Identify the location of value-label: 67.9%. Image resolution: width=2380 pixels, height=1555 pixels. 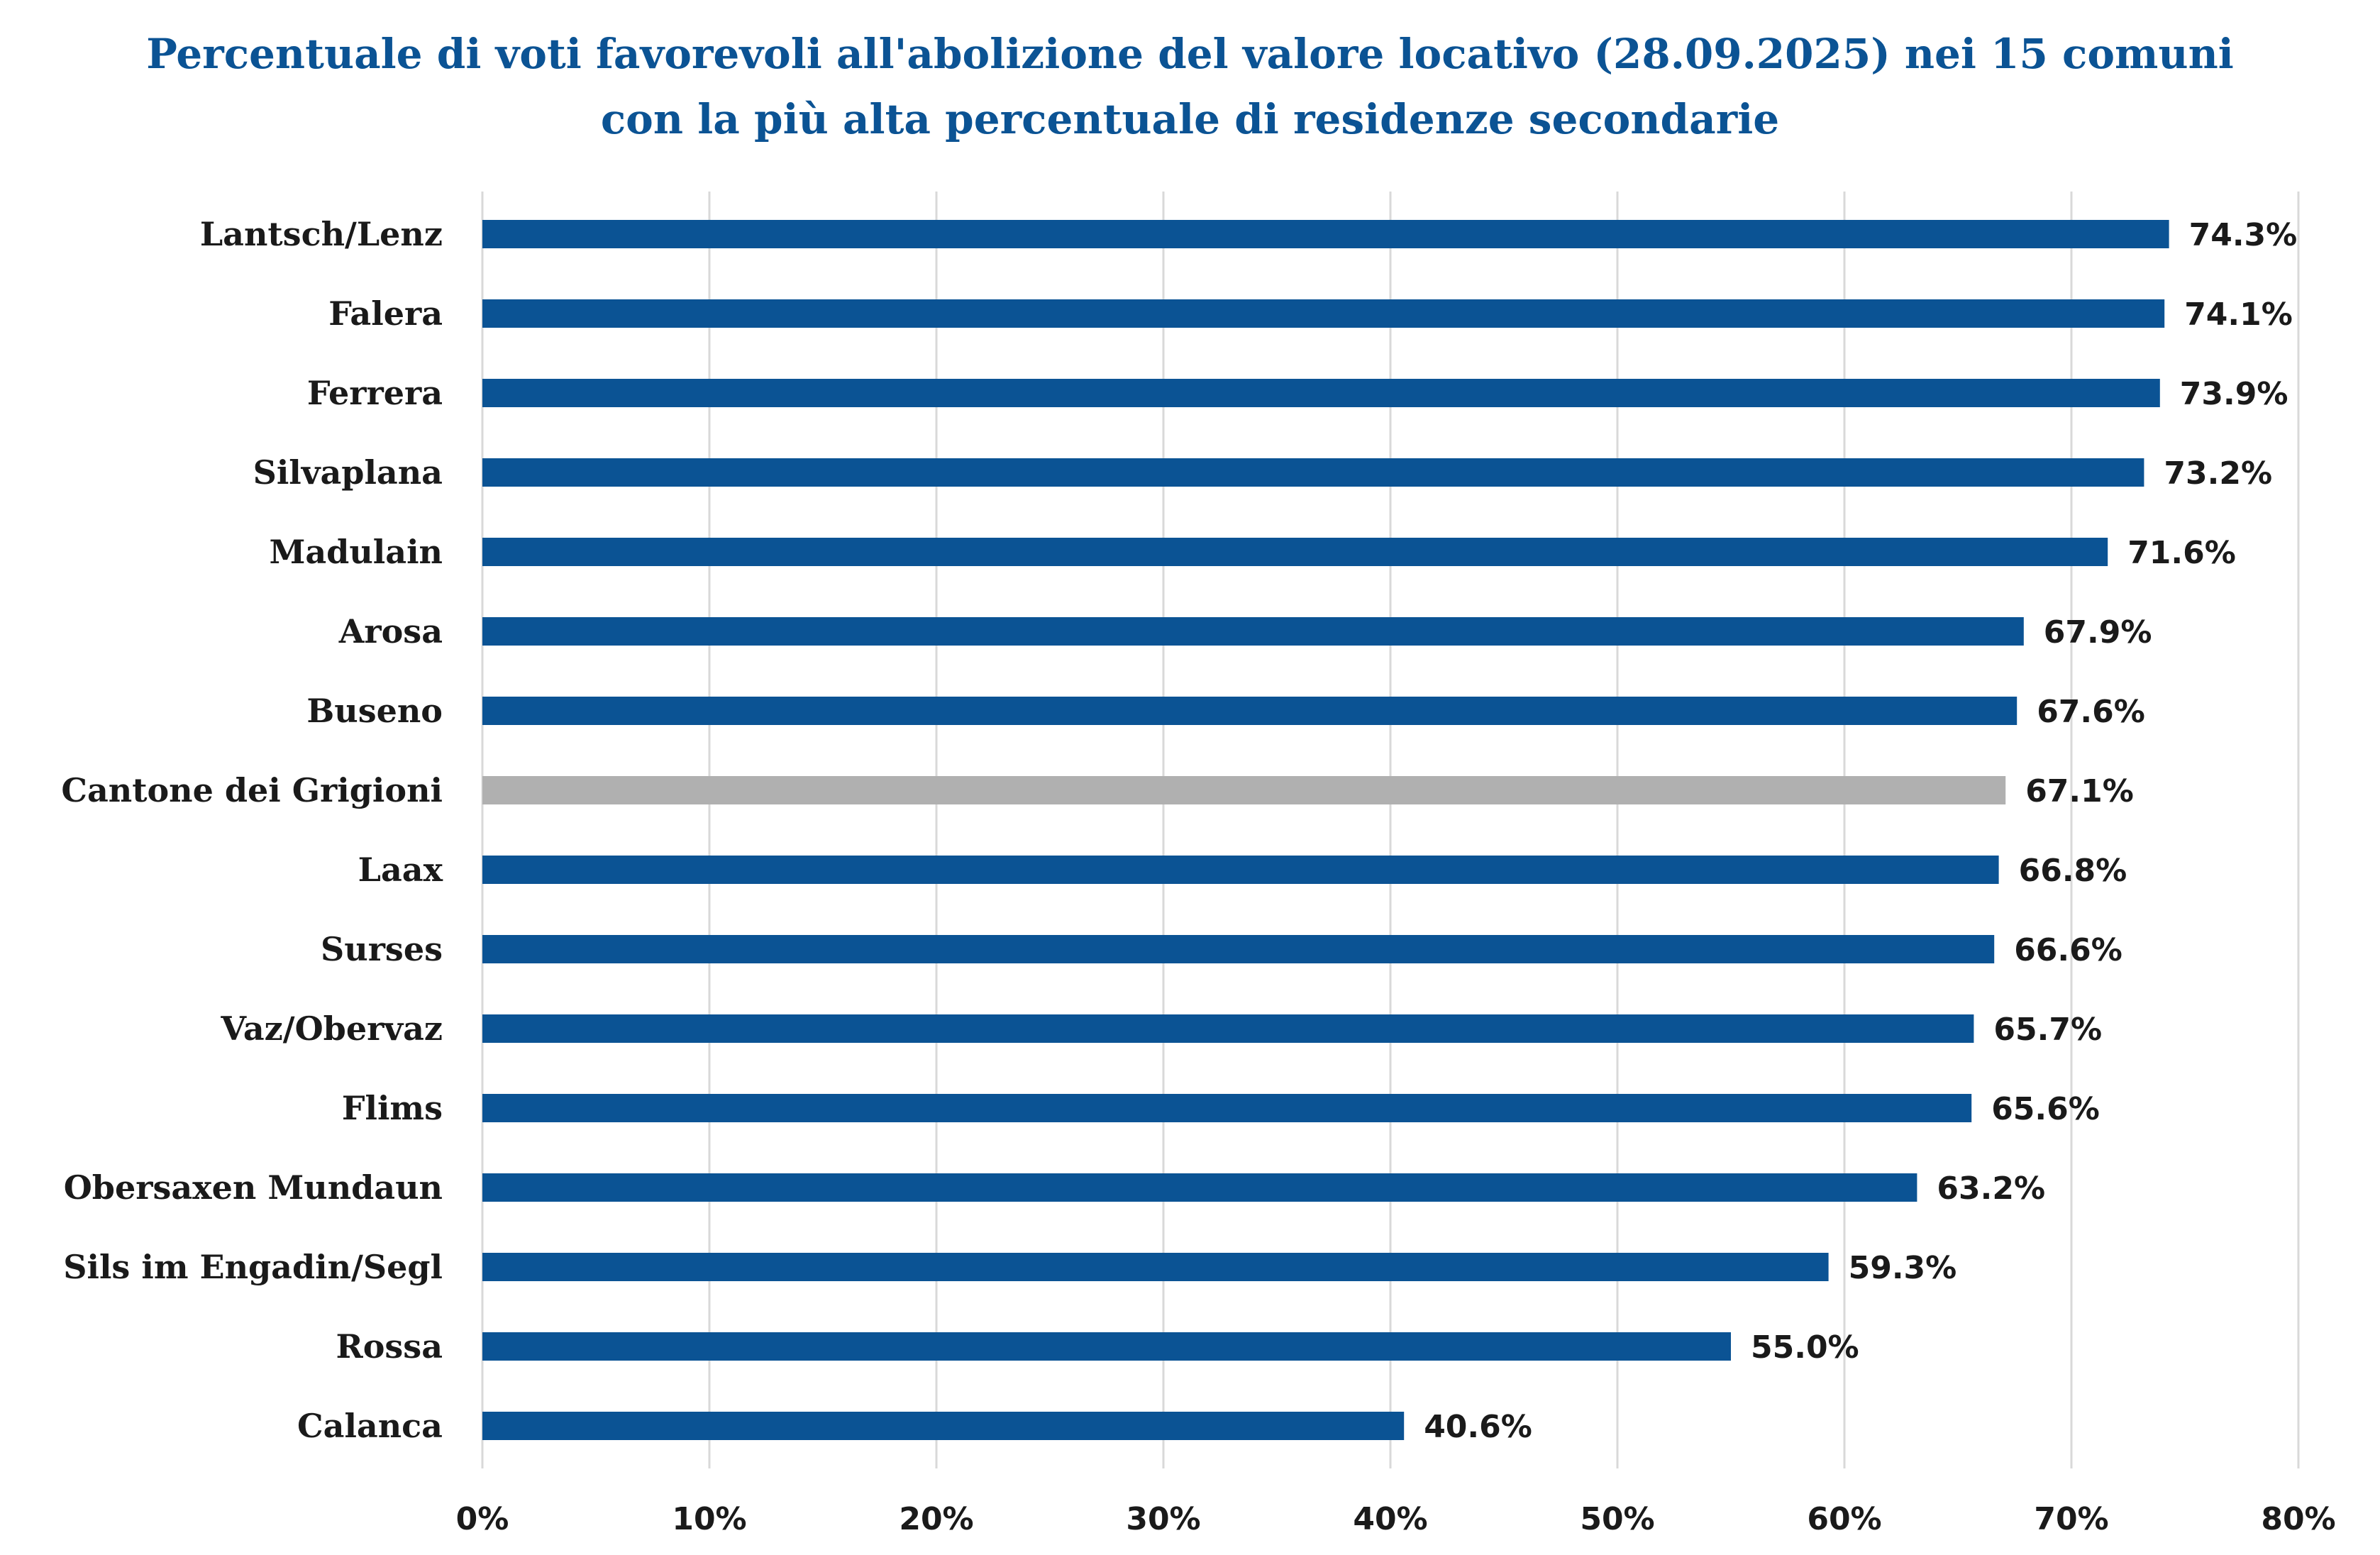
(2098, 632).